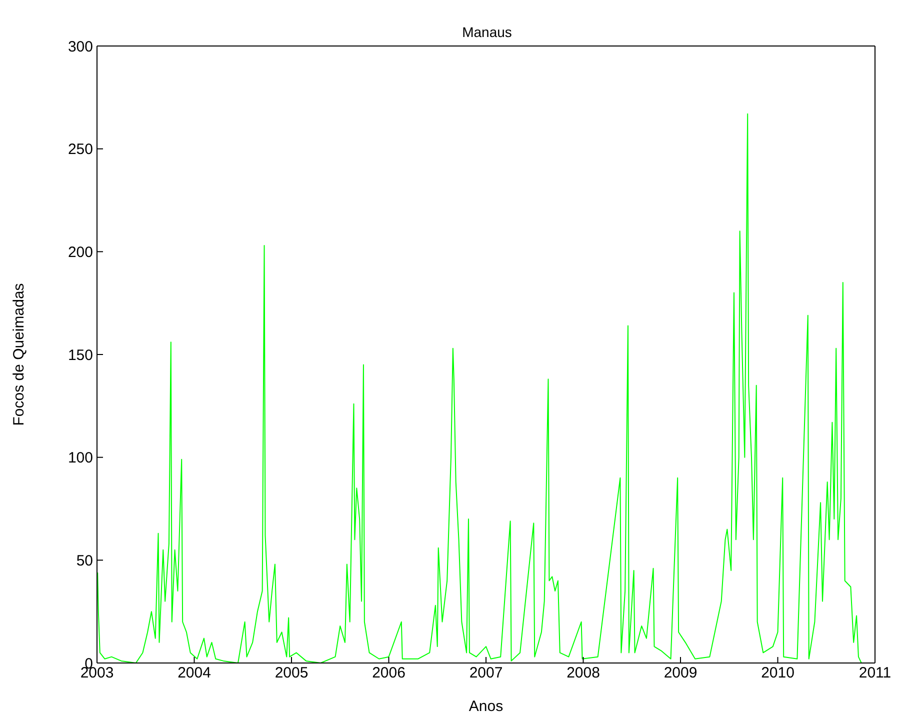 Image resolution: width=899 pixels, height=727 pixels. Describe the element at coordinates (291, 673) in the screenshot. I see `x-tick-label: 2005` at that location.